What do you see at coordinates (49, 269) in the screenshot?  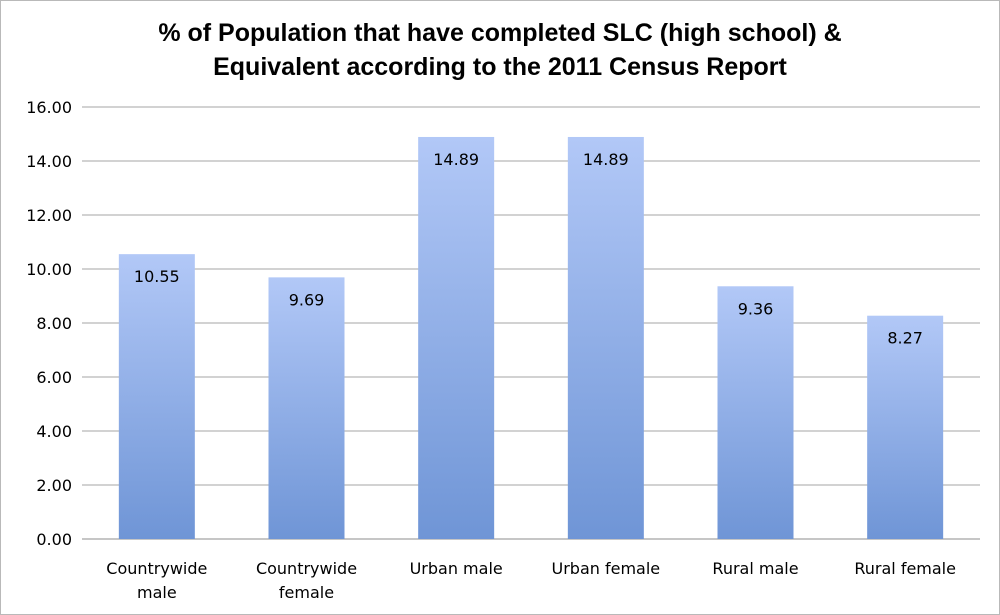 I see `y-tick-label: 10.00` at bounding box center [49, 269].